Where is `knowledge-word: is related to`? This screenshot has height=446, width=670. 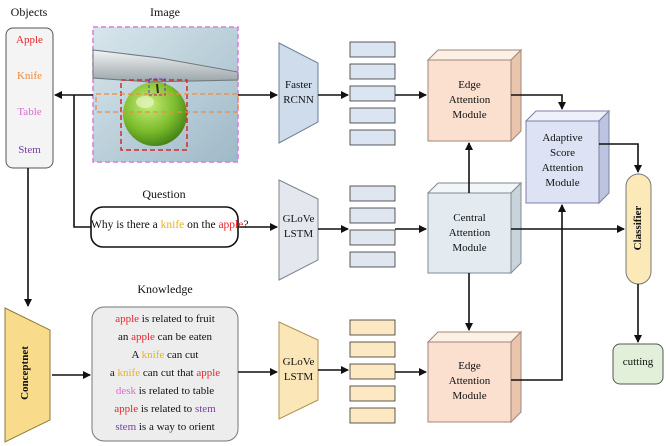 knowledge-word: is related to is located at coordinates (166, 409).